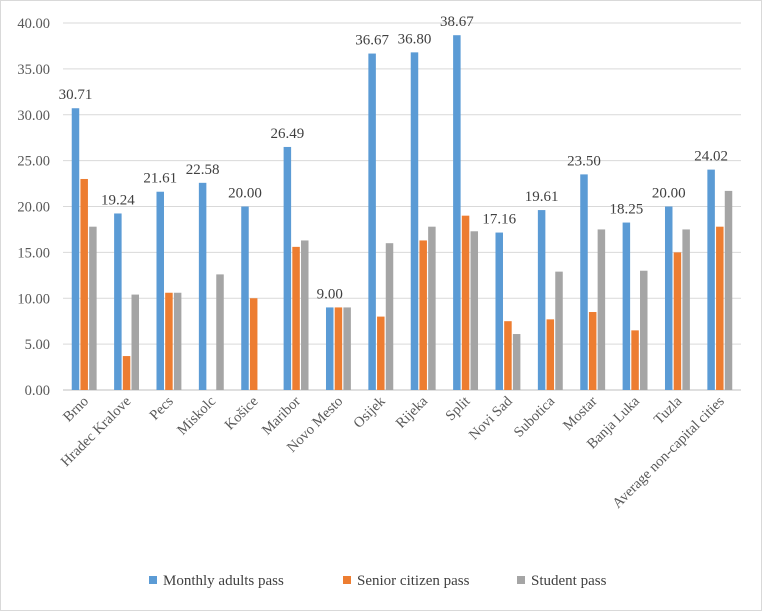 Image resolution: width=762 pixels, height=612 pixels. I want to click on y-tick-label: 25.00, so click(33, 162).